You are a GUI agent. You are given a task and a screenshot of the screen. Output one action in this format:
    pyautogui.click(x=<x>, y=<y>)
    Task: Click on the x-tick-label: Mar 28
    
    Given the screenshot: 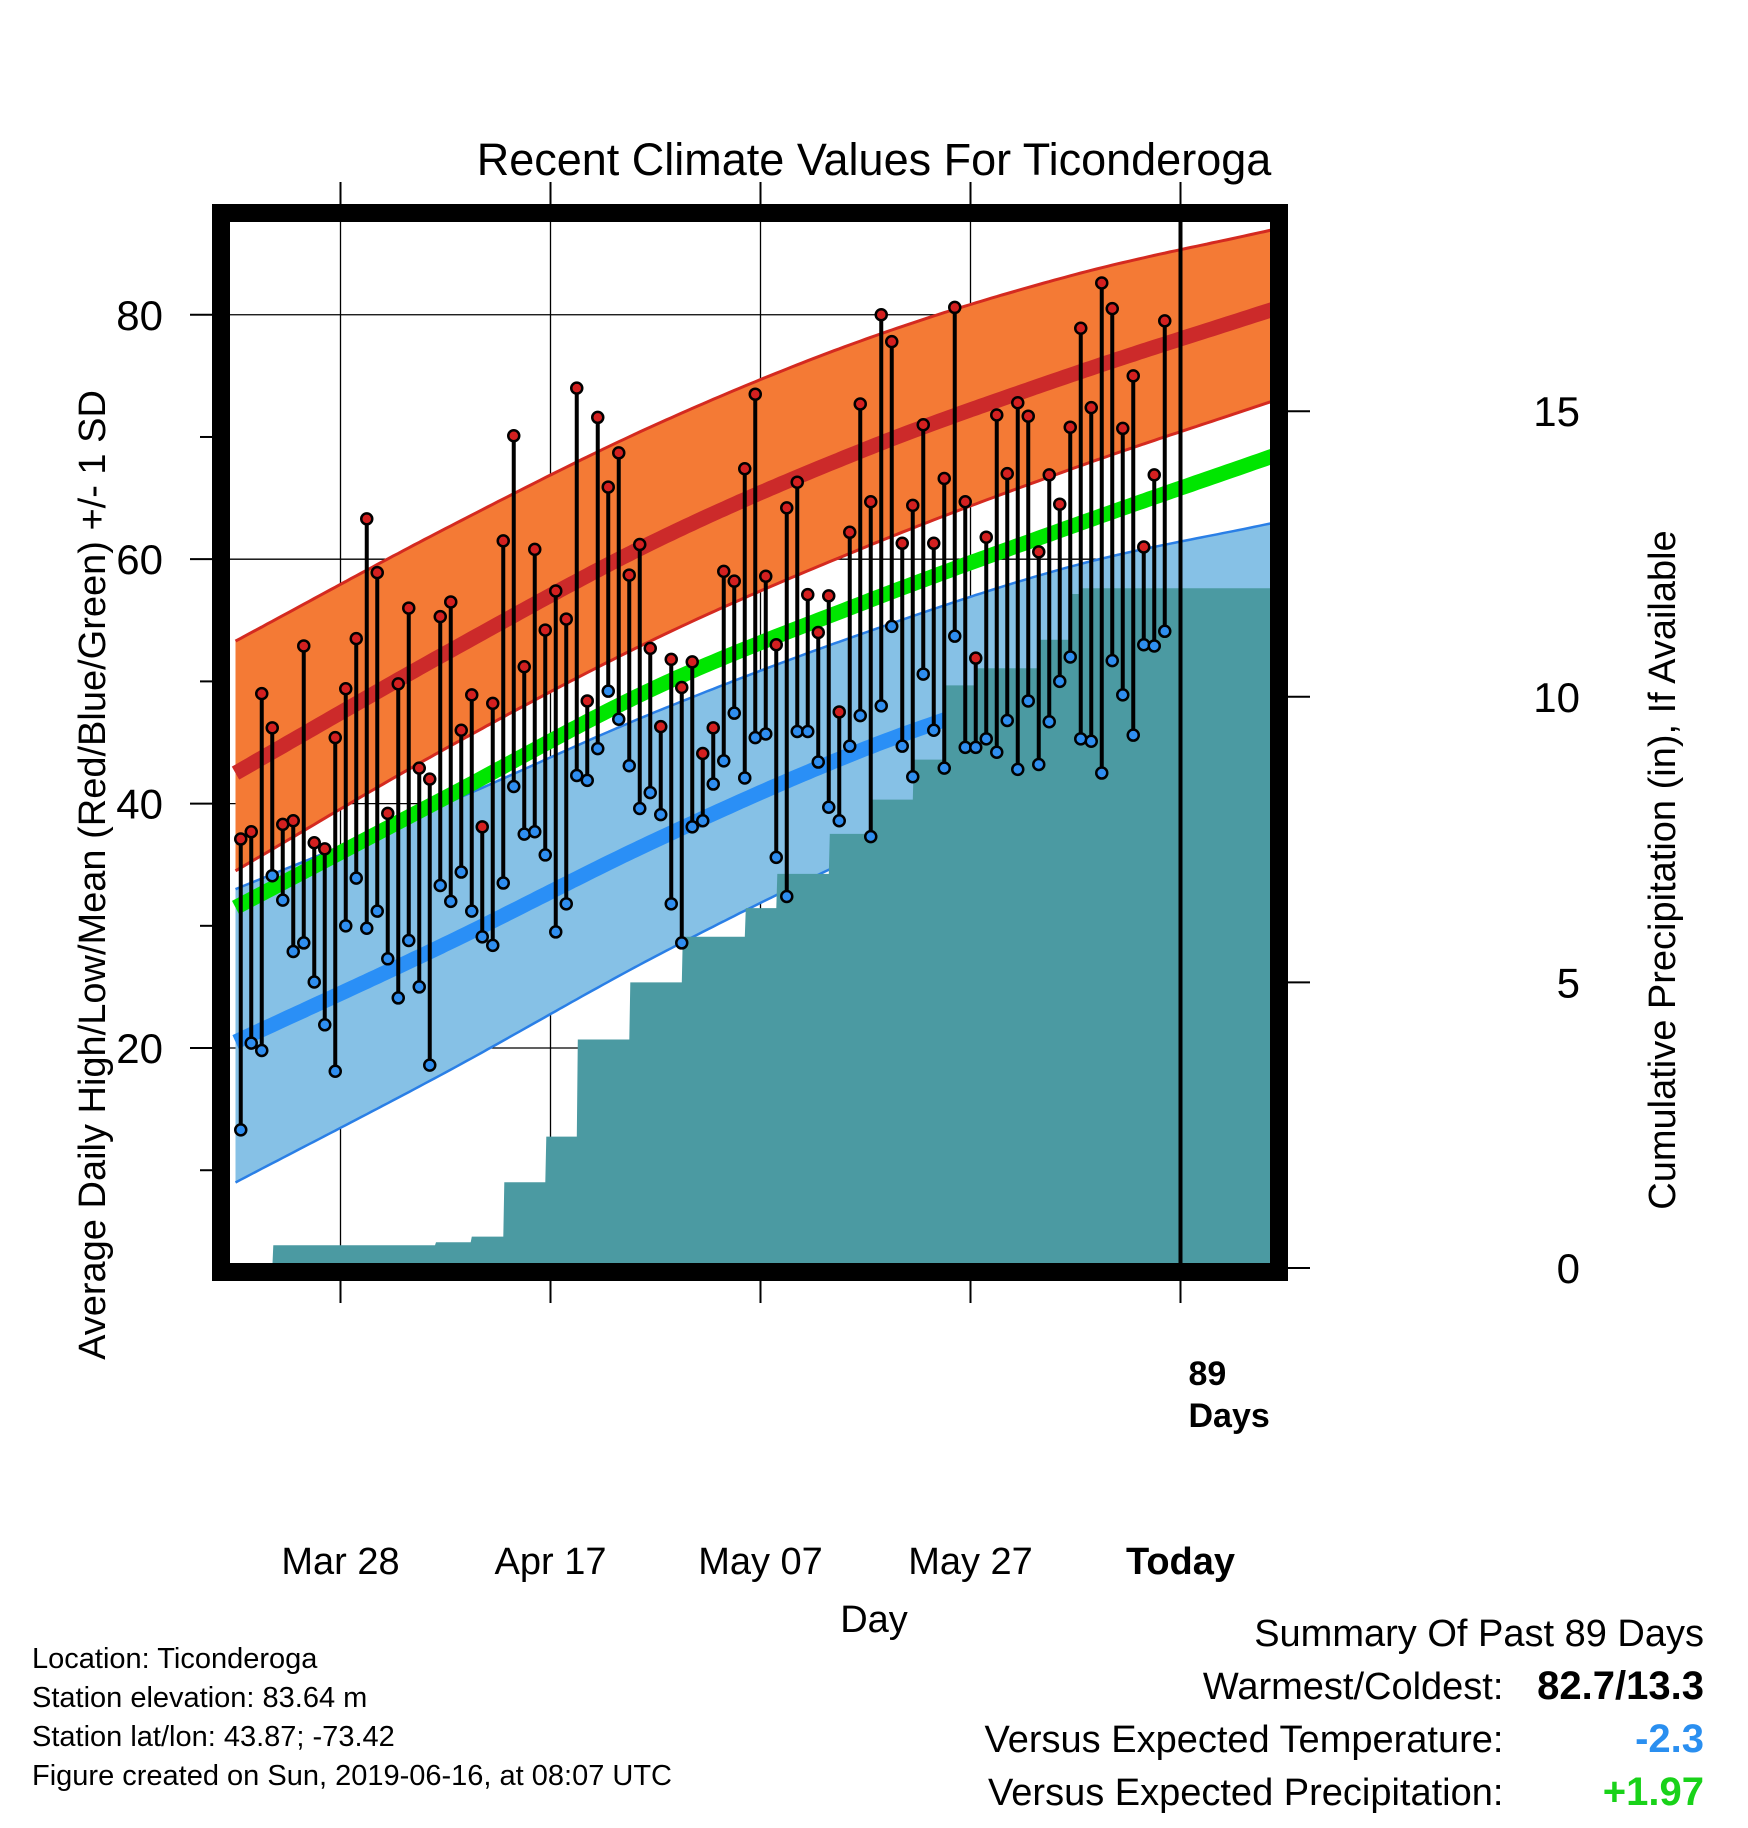 What is the action you would take?
    pyautogui.click(x=340, y=1562)
    